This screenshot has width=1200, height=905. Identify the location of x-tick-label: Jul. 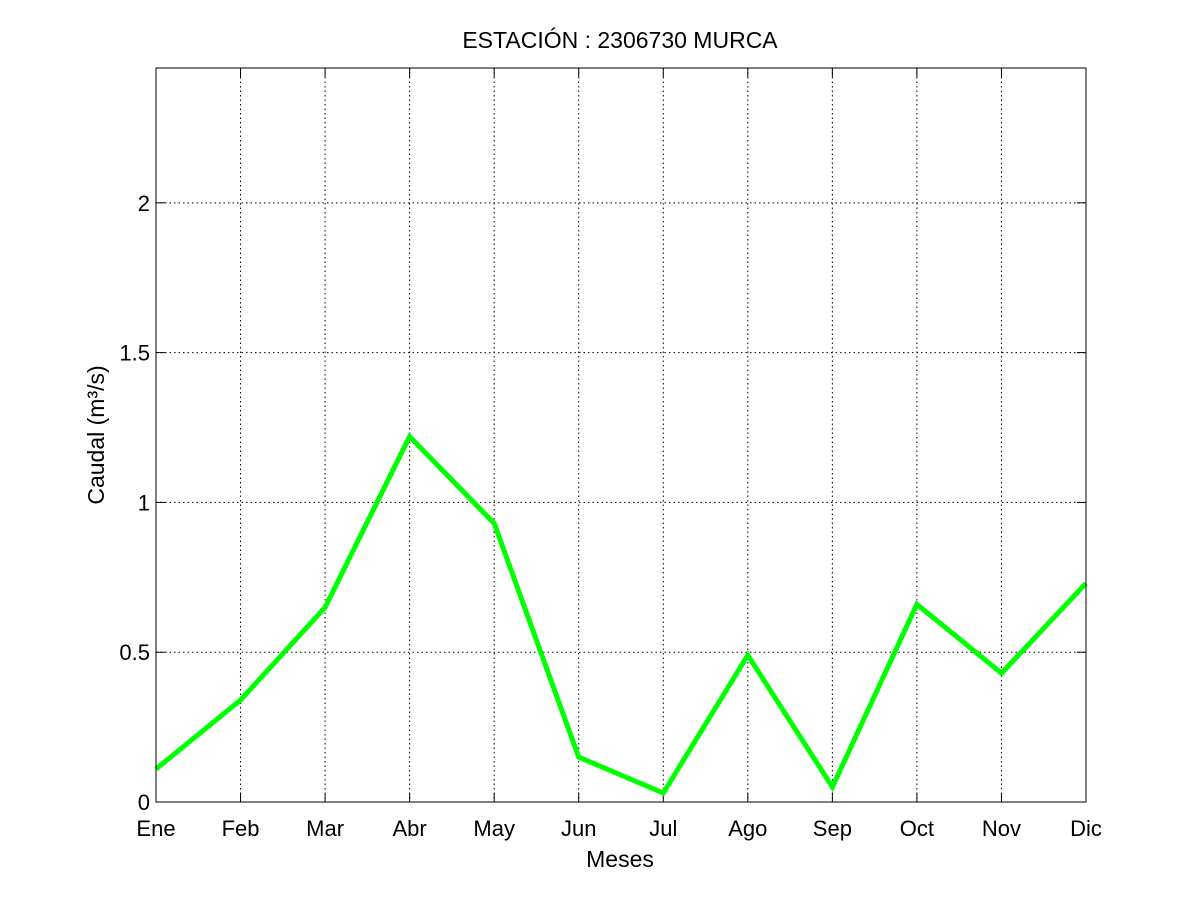
(663, 828).